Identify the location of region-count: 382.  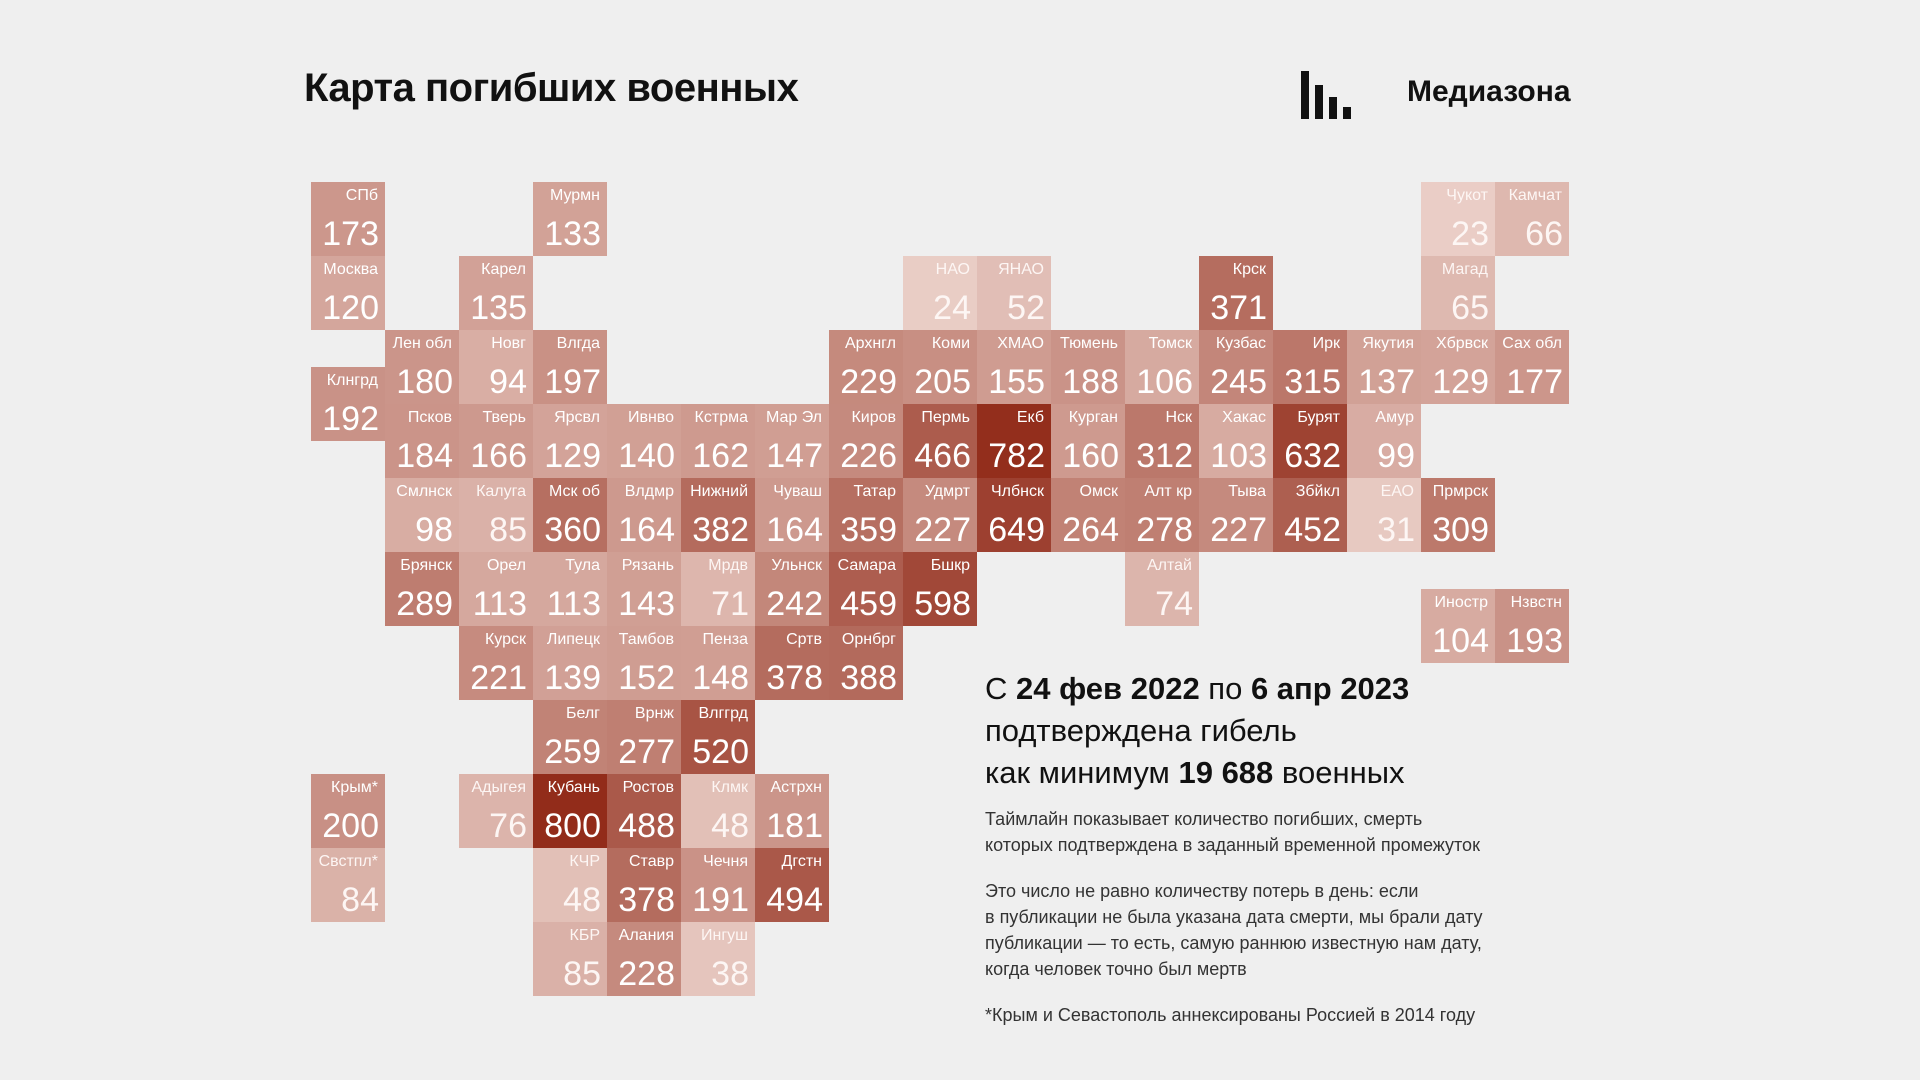
(720, 530).